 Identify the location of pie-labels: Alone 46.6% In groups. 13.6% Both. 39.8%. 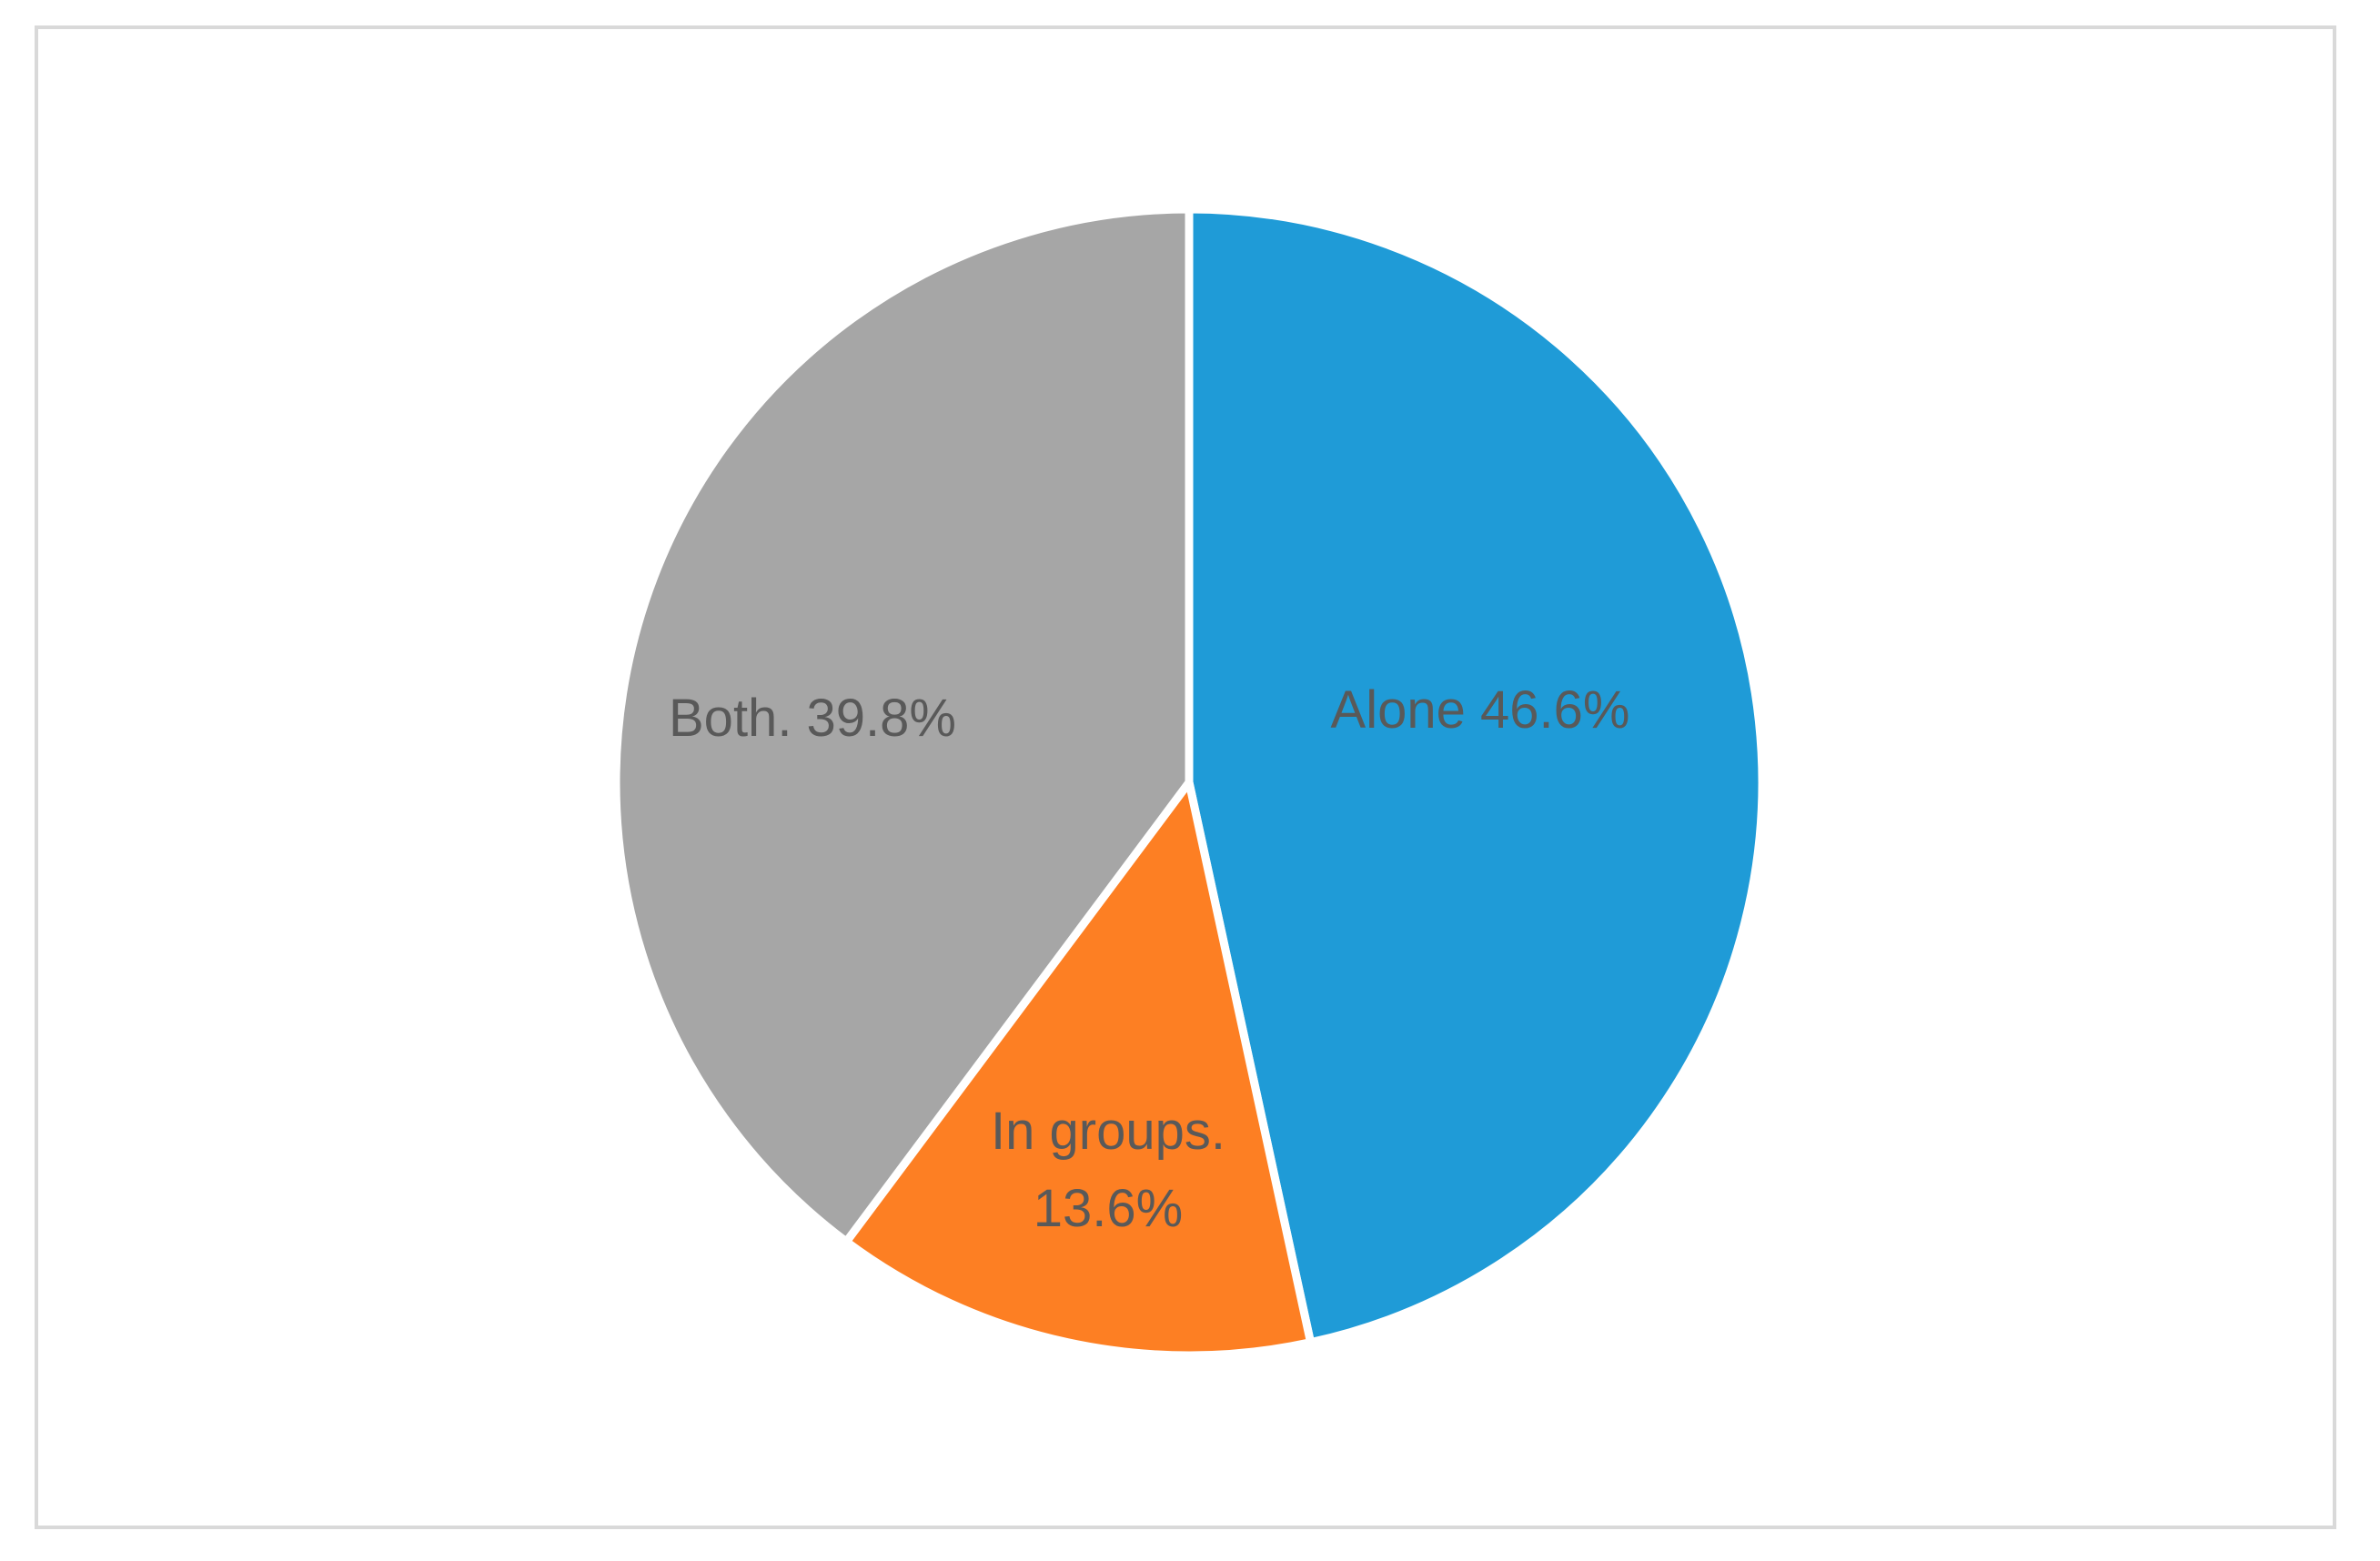
(1149, 959).